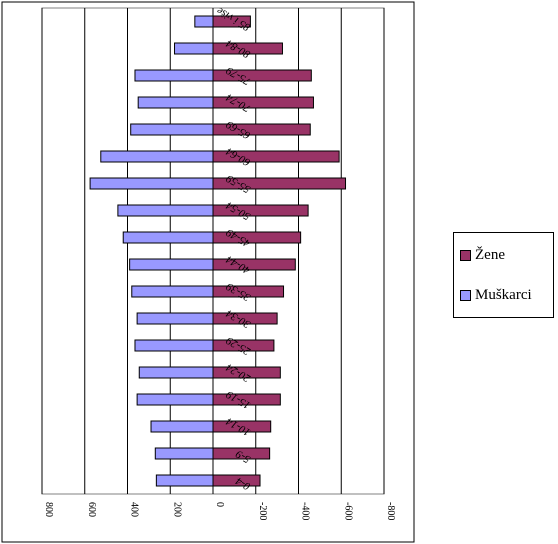 The image size is (558, 544). Describe the element at coordinates (465, 295) in the screenshot. I see `legend-swatch-muskarci` at that location.